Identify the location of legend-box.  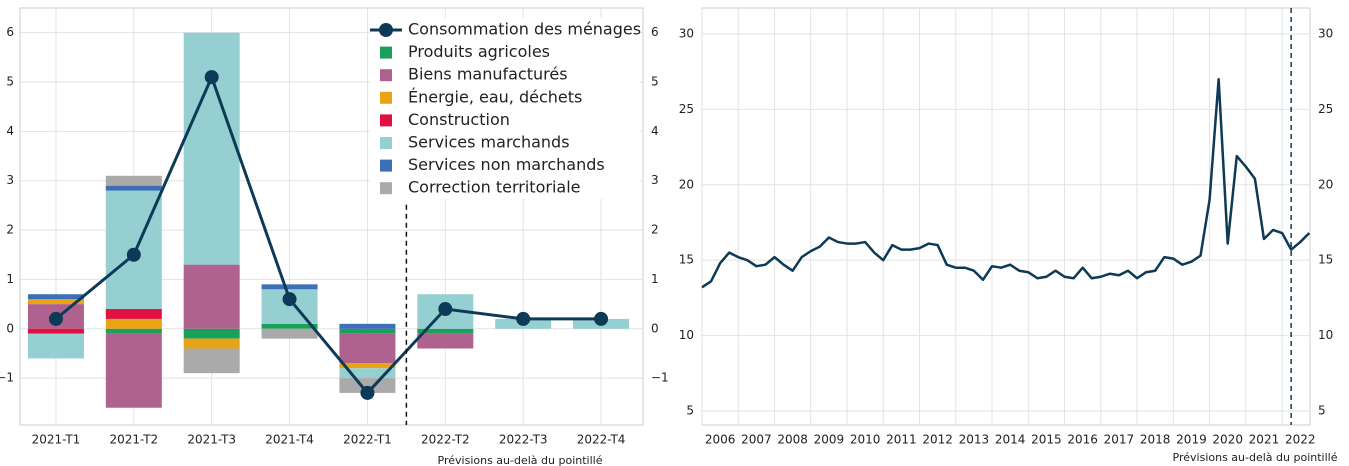
(505, 108).